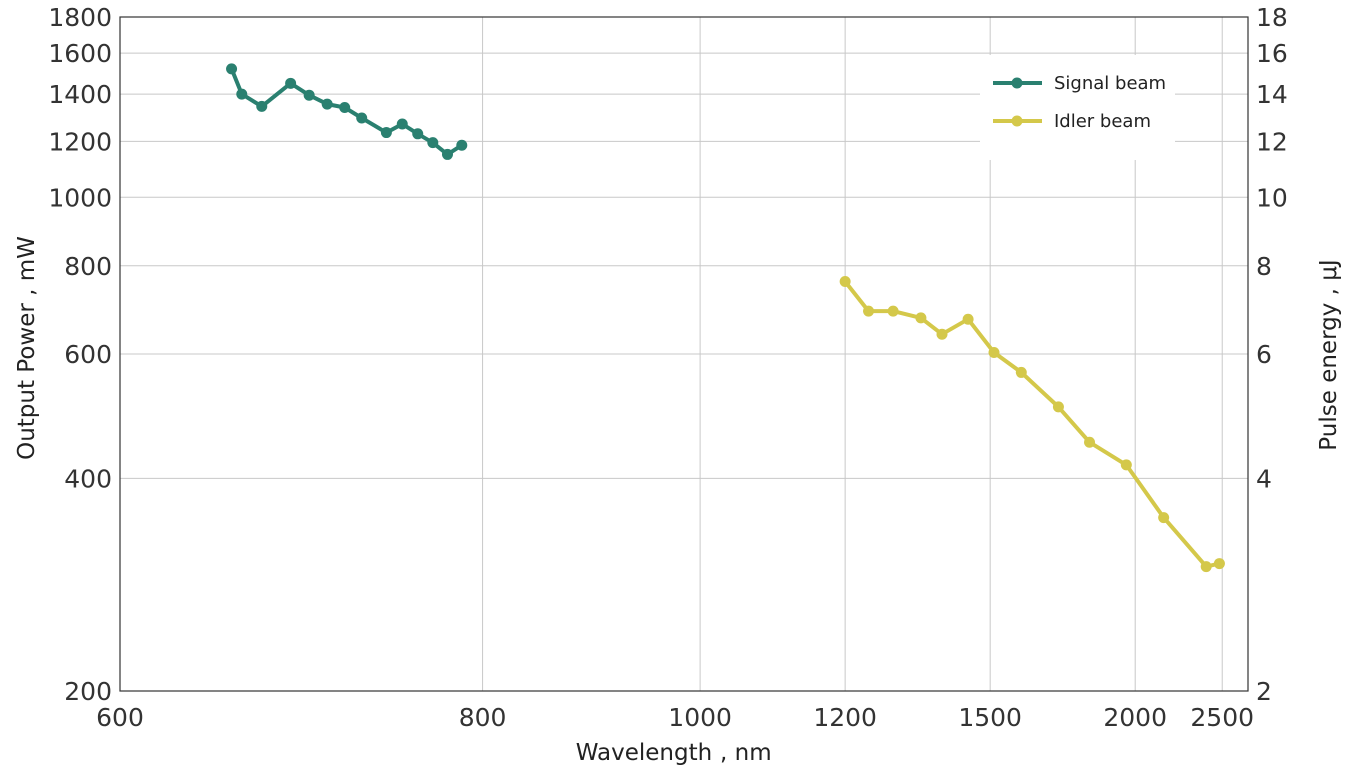  I want to click on idler-beam-line, so click(1031, 424).